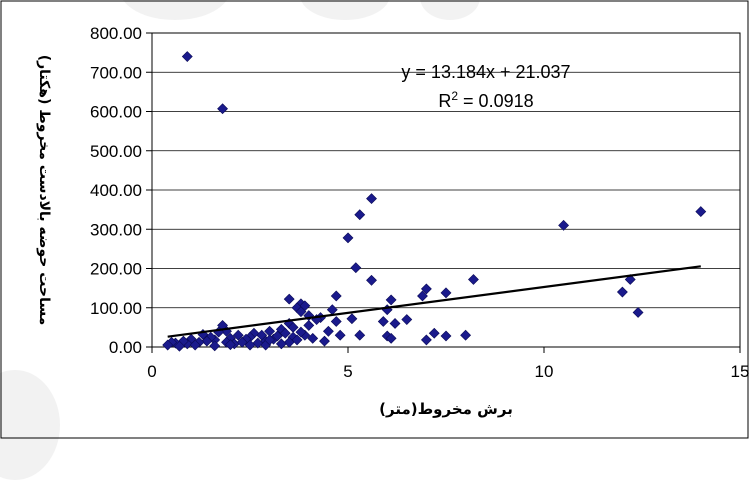  What do you see at coordinates (116, 33) in the screenshot?
I see `y-tick-label: 800.00` at bounding box center [116, 33].